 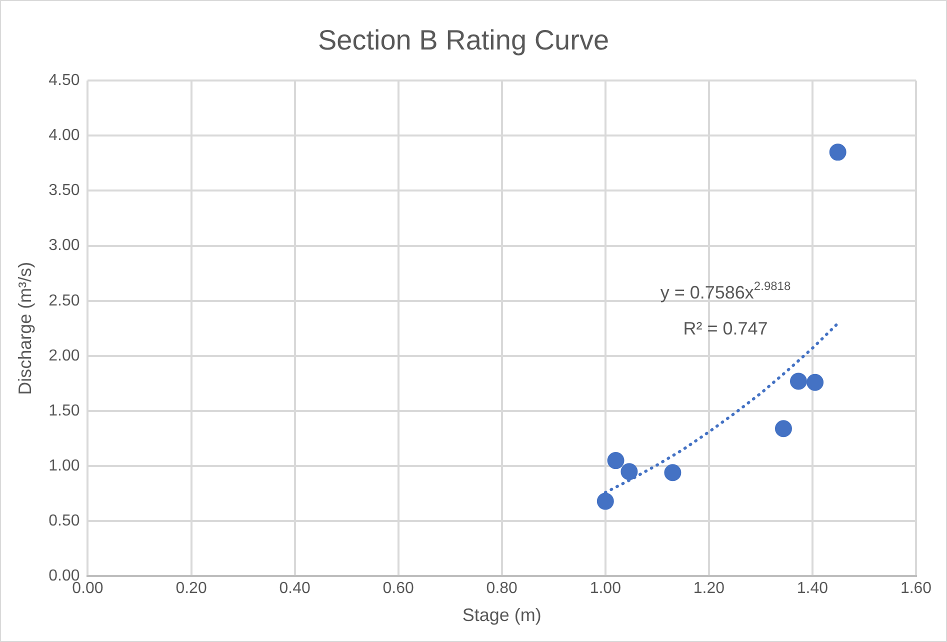 I want to click on y-tick-label: 2.00, so click(x=64, y=355).